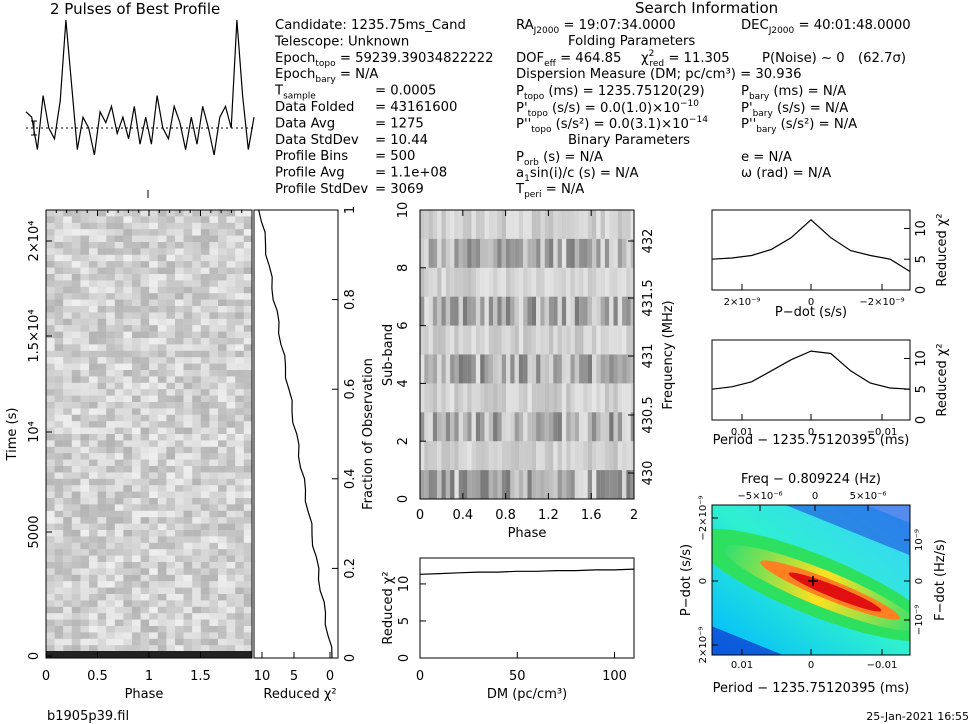 The image size is (971, 724). I want to click on tick-label: 10⁴, so click(34, 432).